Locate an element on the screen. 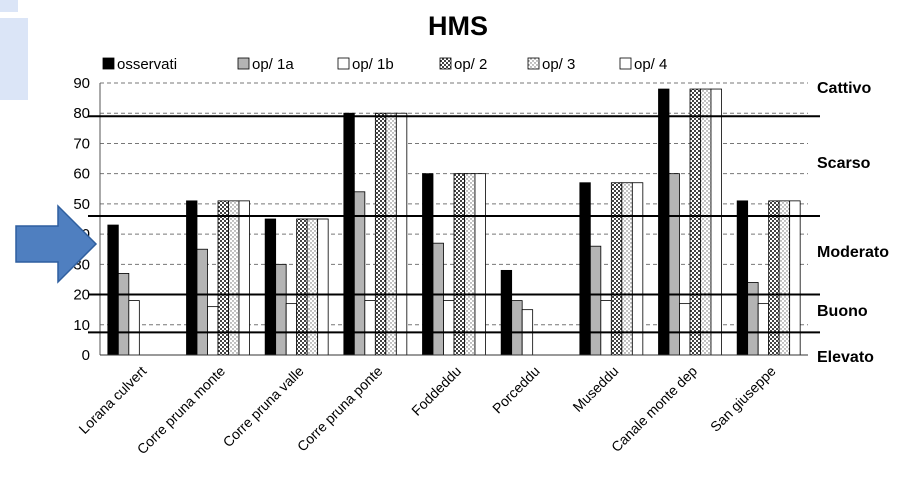 Image resolution: width=920 pixels, height=496 pixels. category-label: Foddeddu is located at coordinates (436, 391).